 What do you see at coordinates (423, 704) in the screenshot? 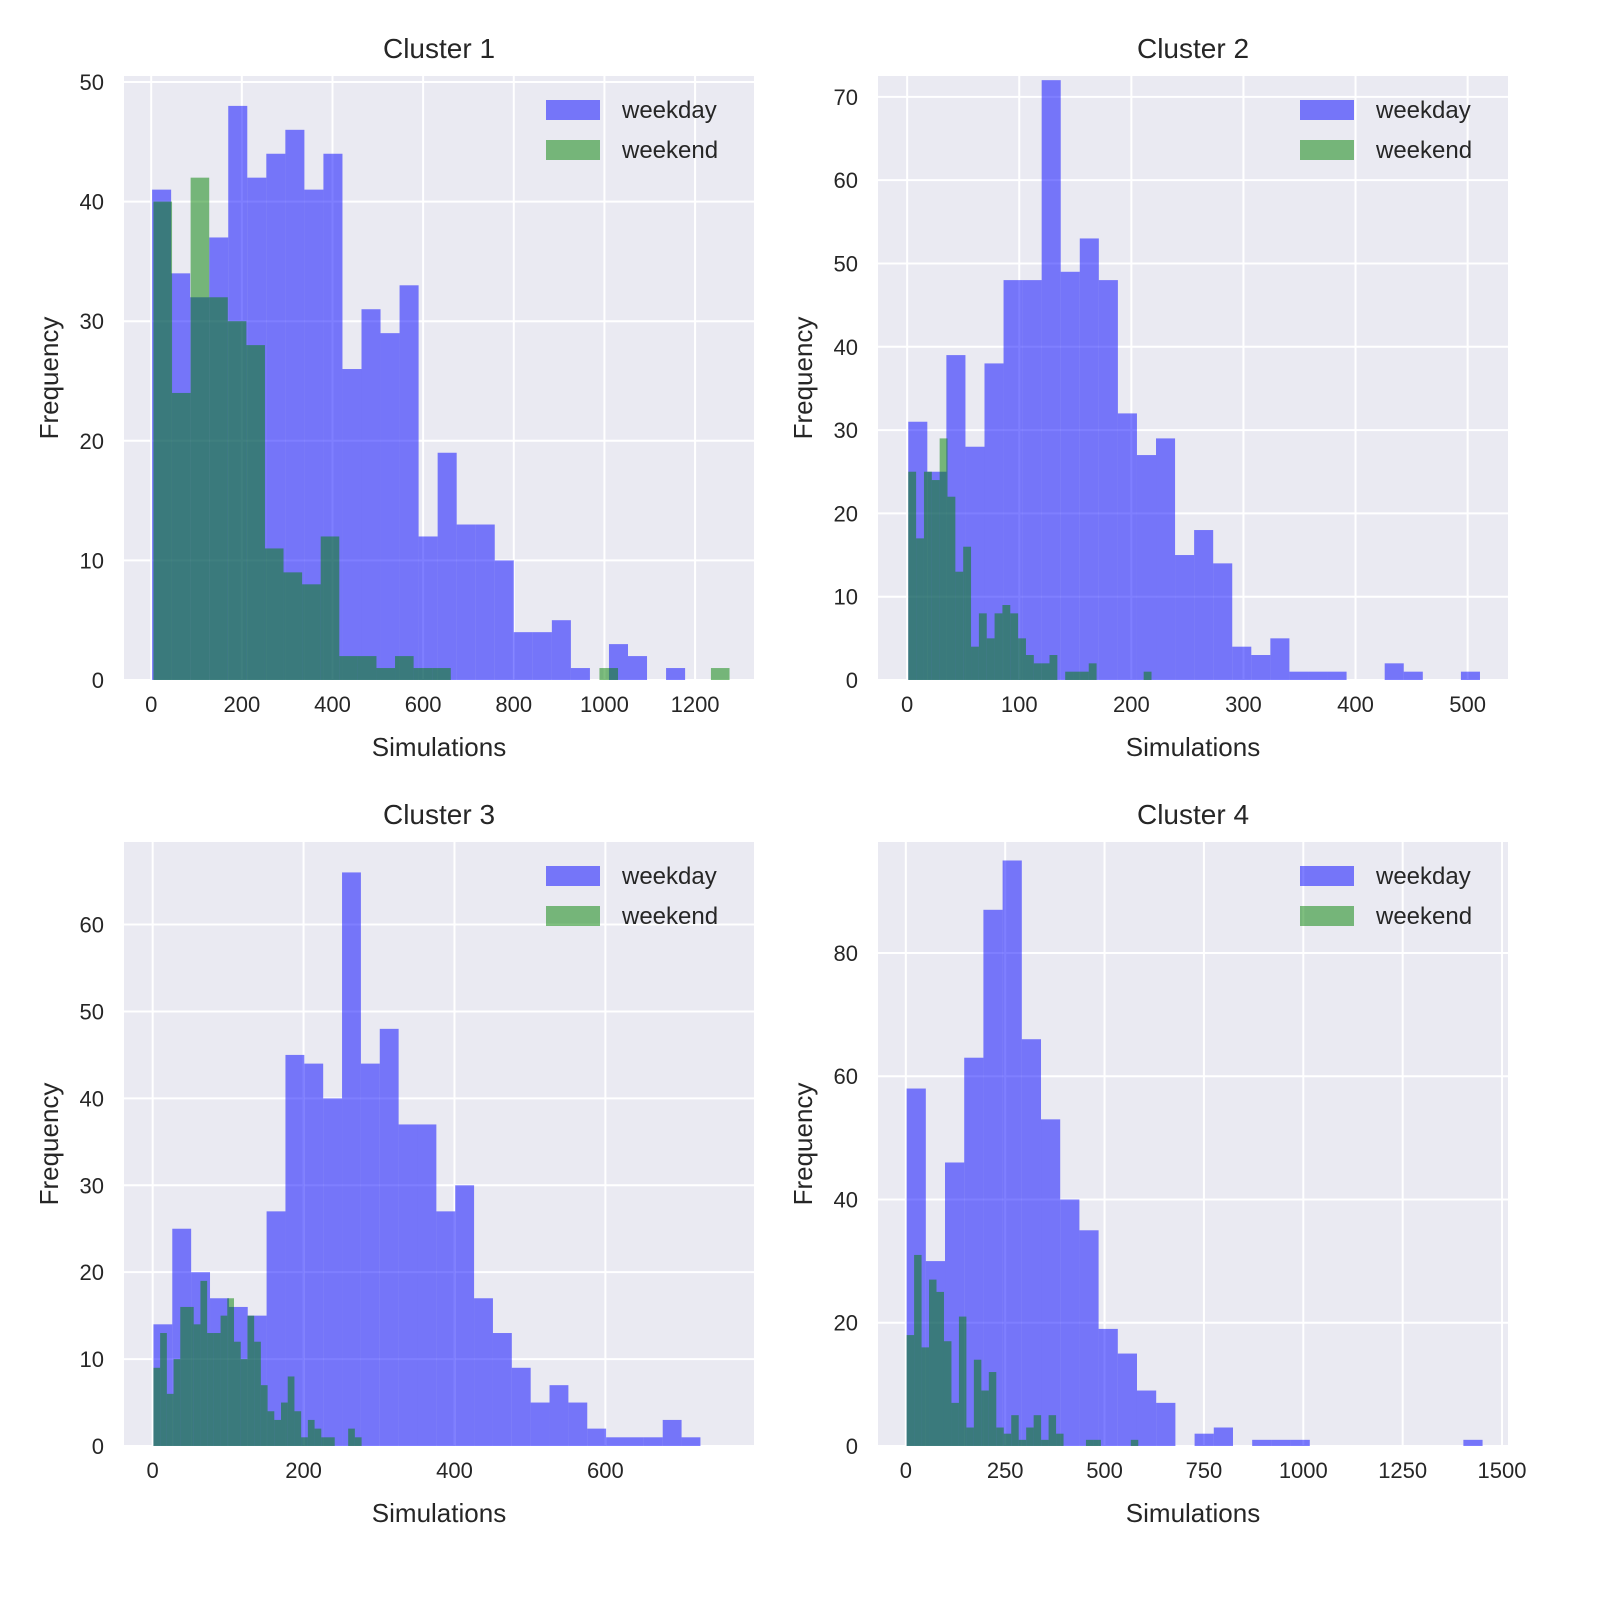
I see `x-tick-label: 600` at bounding box center [423, 704].